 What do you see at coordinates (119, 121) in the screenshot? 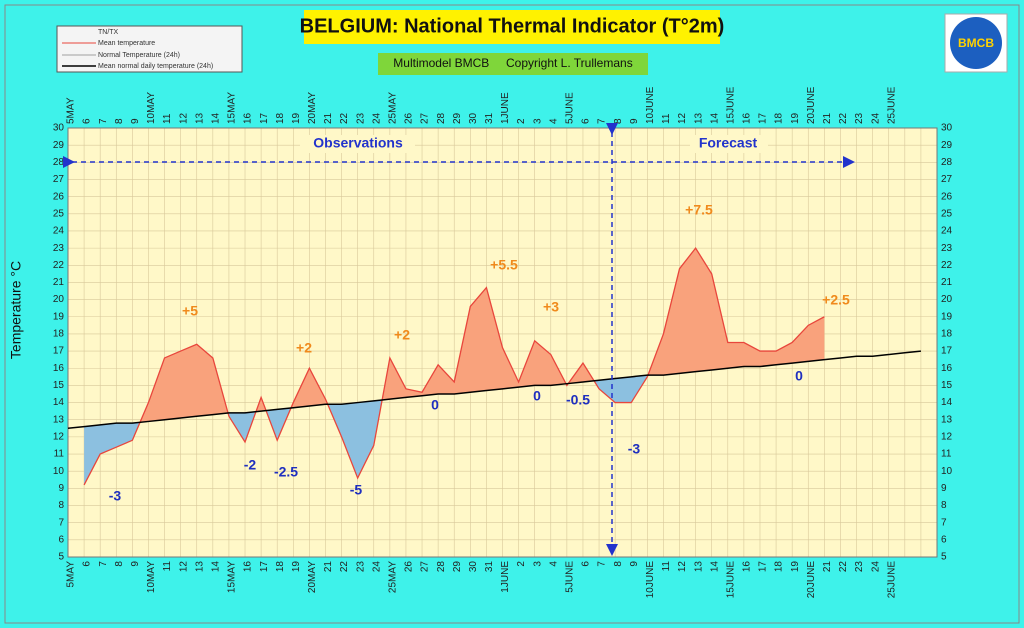
I see `x-tick-label-top: 8` at bounding box center [119, 121].